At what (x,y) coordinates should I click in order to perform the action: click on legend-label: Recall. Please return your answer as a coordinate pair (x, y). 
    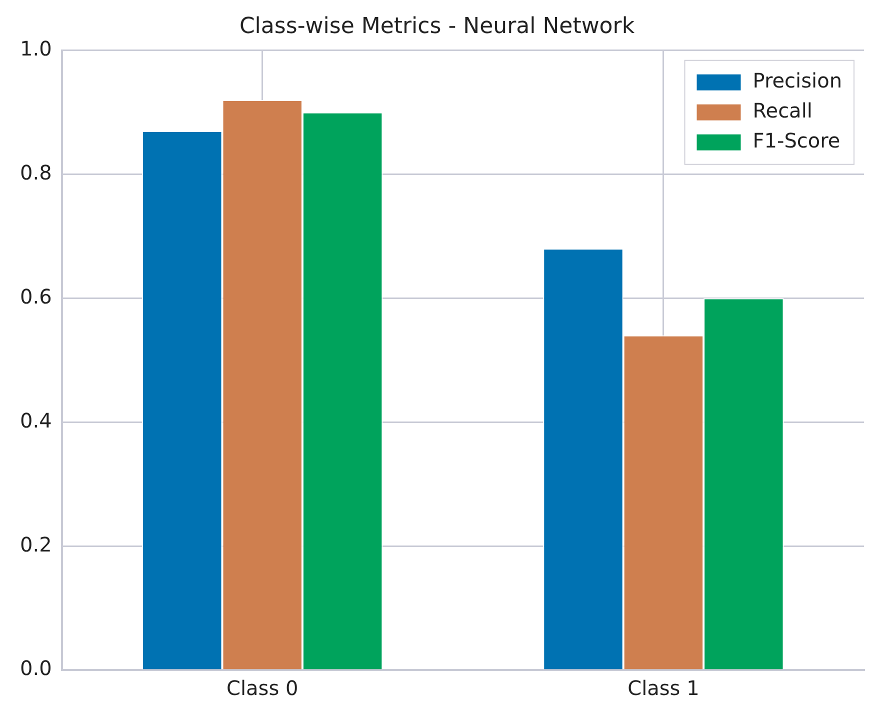
    Looking at the image, I should click on (782, 110).